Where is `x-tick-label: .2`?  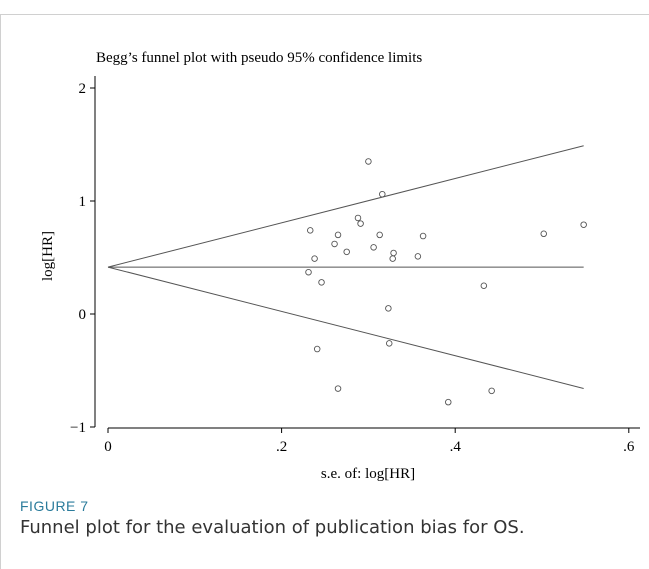 x-tick-label: .2 is located at coordinates (281, 447).